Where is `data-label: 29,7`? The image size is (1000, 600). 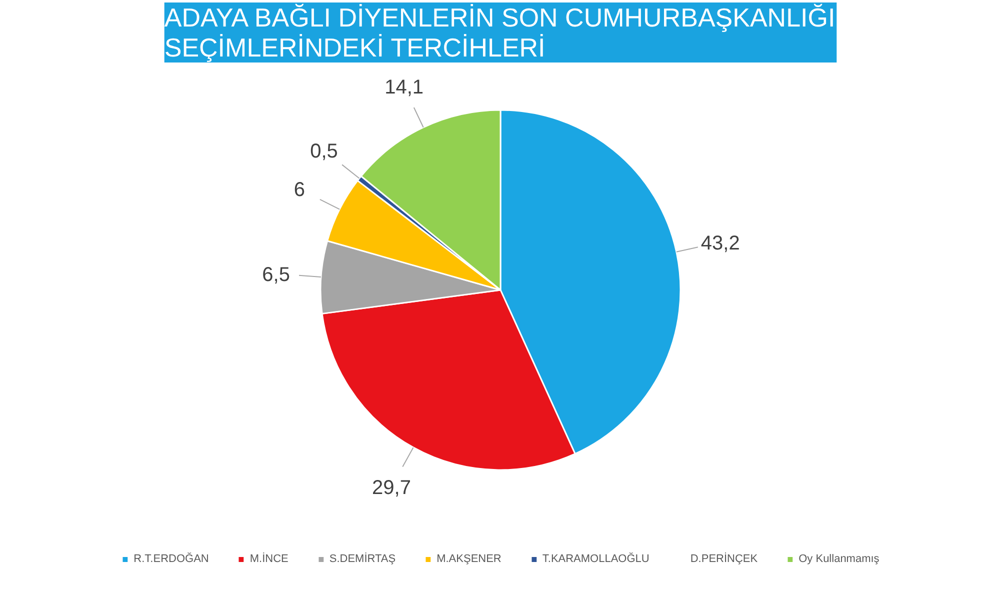 data-label: 29,7 is located at coordinates (391, 487).